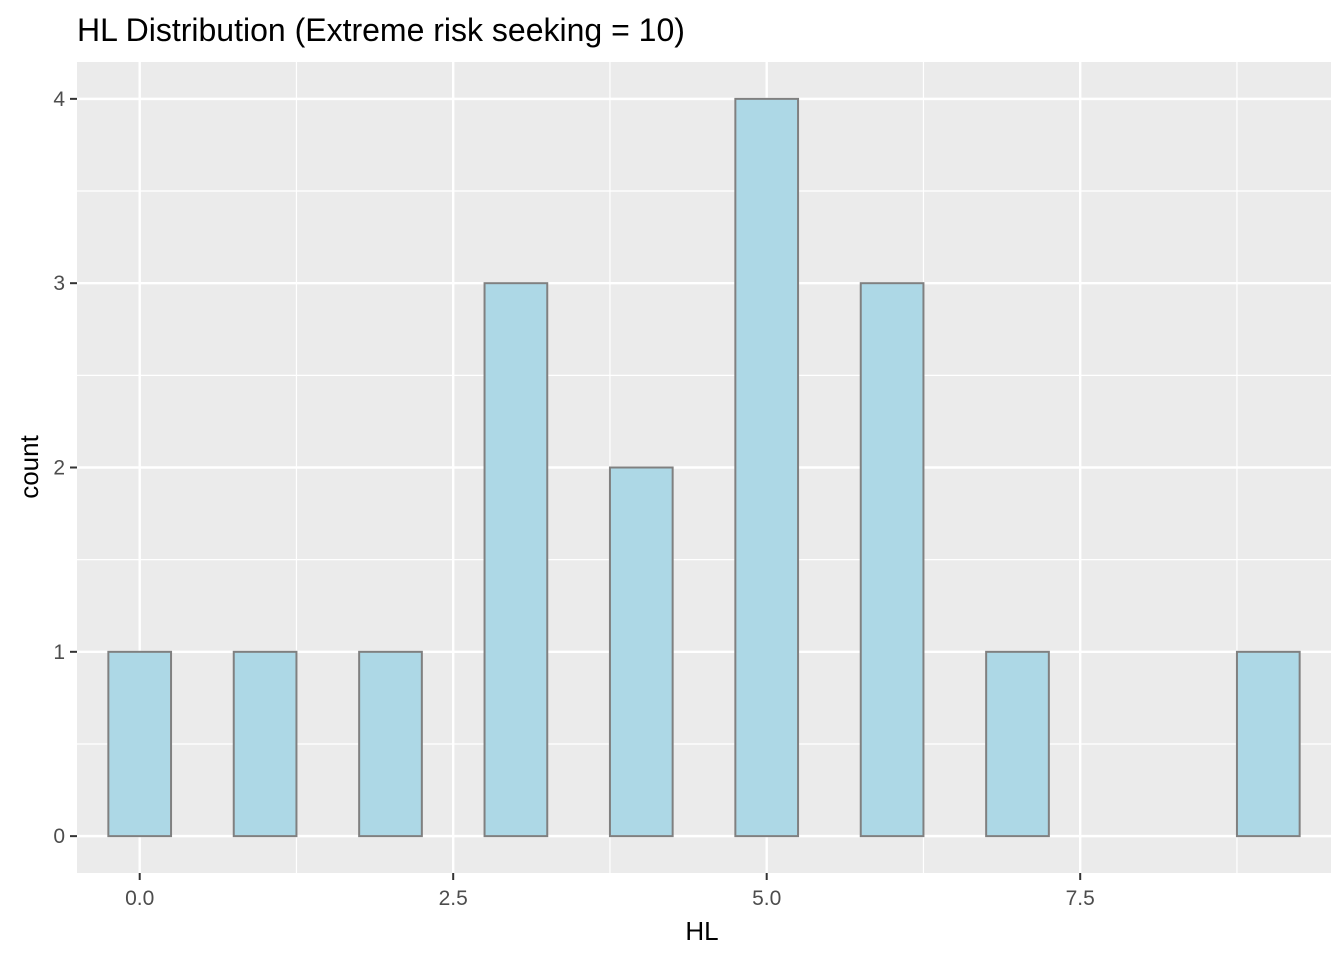  Describe the element at coordinates (59, 468) in the screenshot. I see `y-tick-label: 2` at that location.